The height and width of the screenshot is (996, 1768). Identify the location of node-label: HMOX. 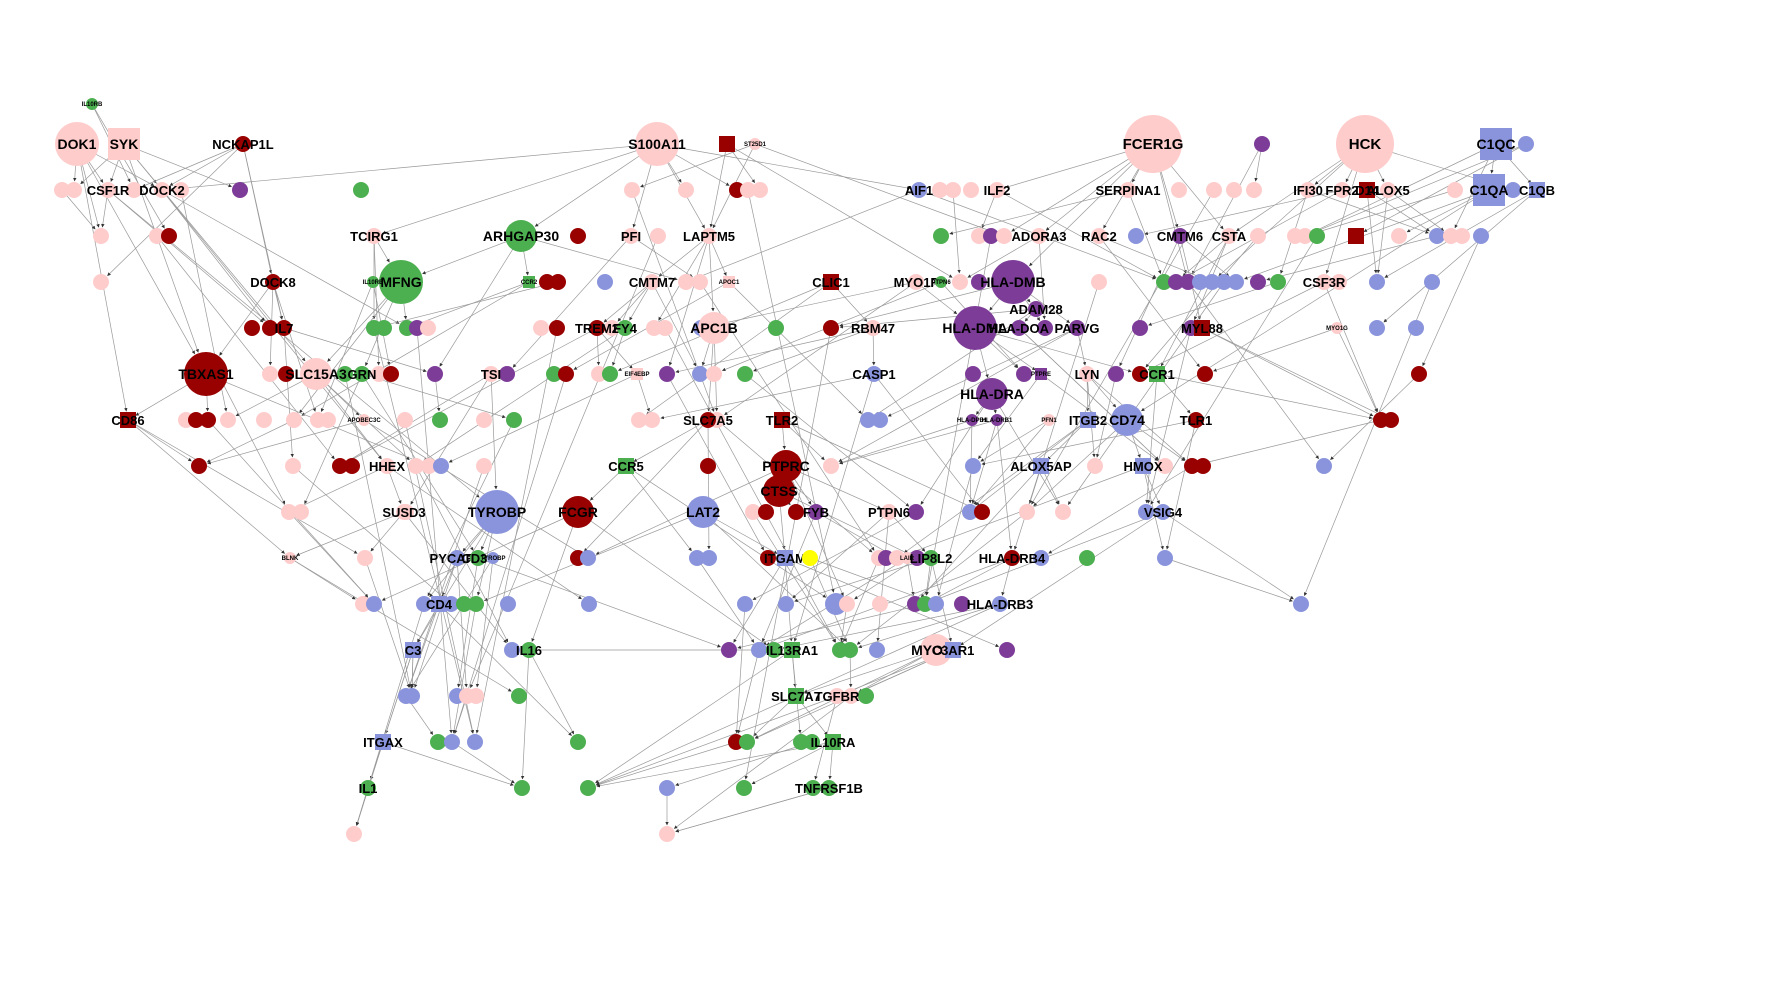
(1143, 466).